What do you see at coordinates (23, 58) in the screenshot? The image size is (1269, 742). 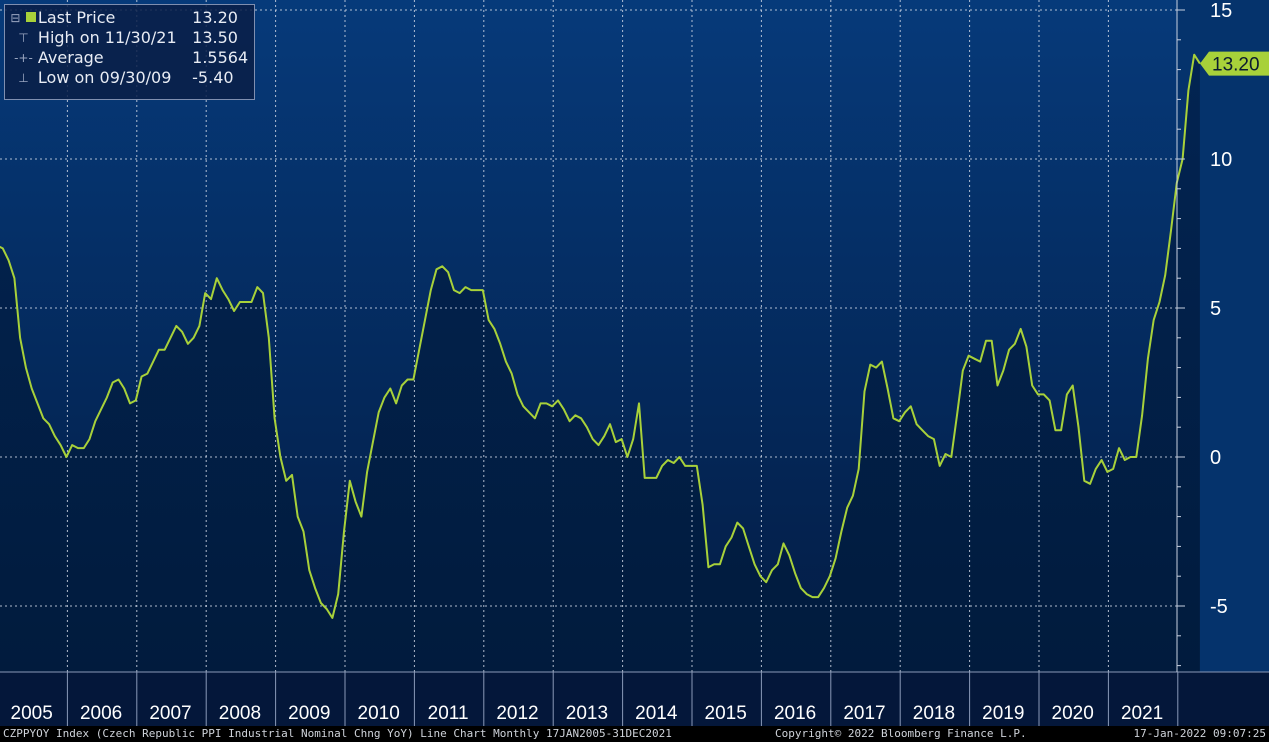 I see `average-marker-icon: -+-` at bounding box center [23, 58].